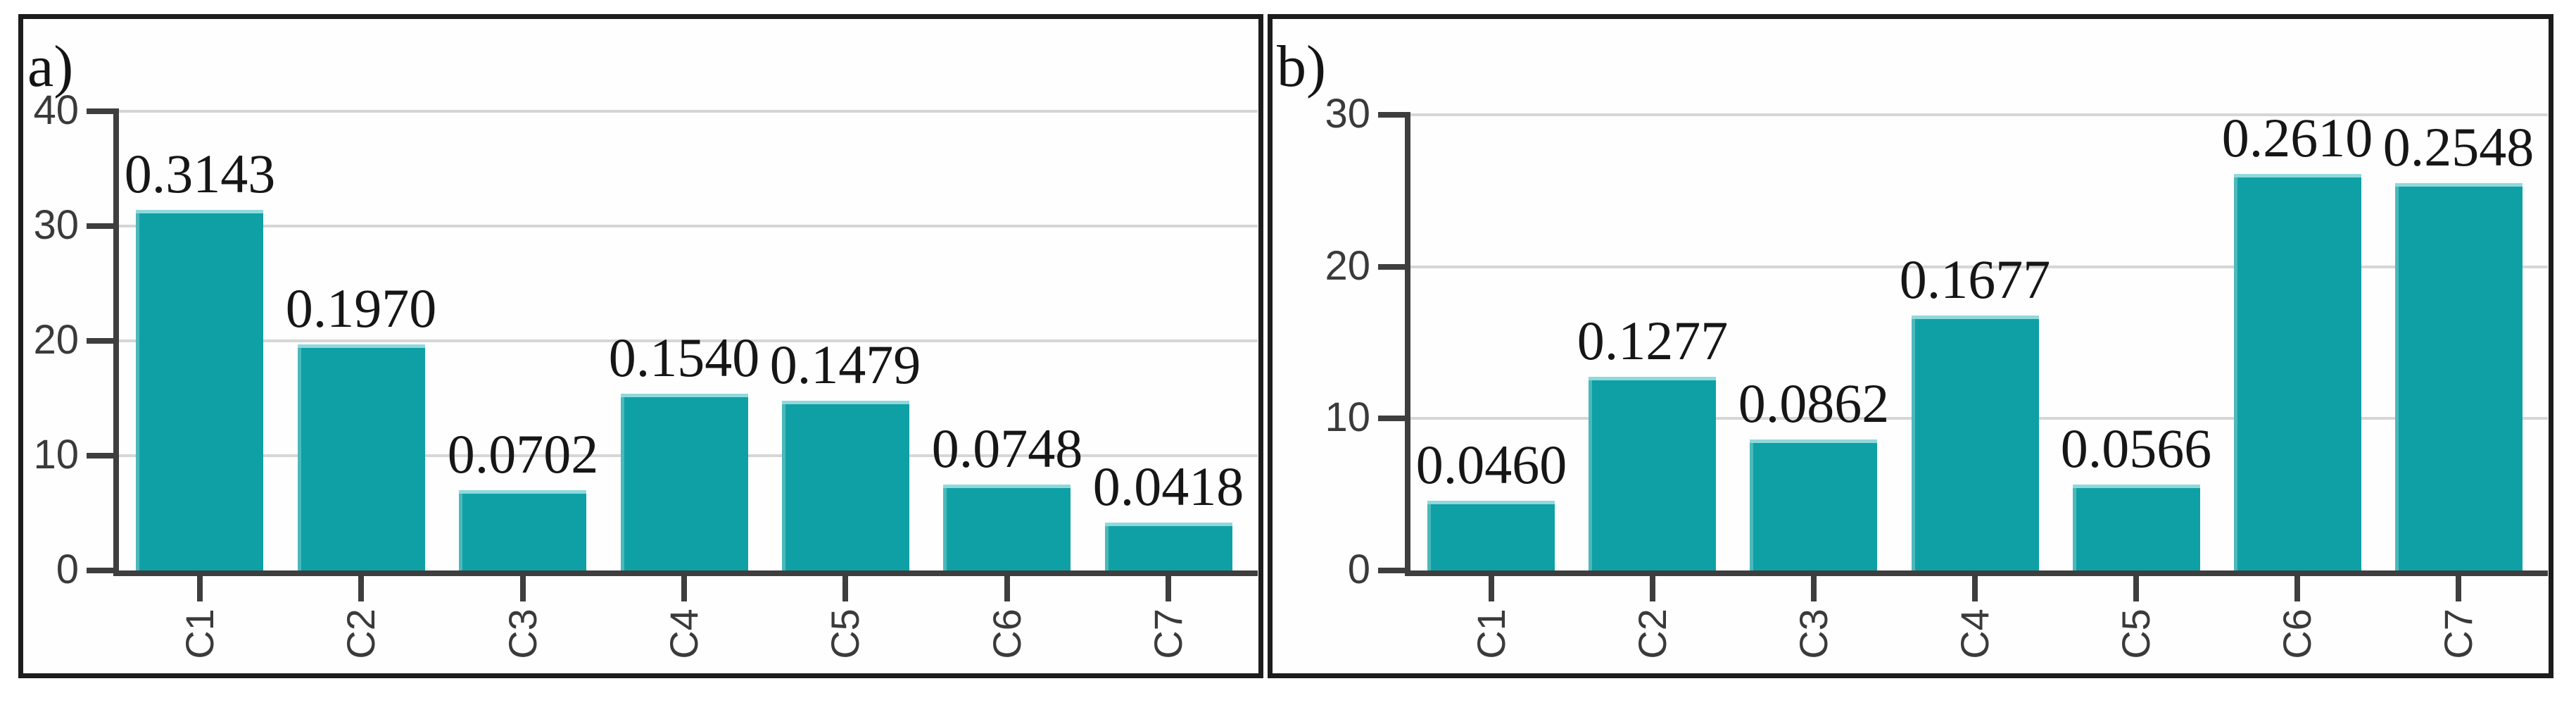  I want to click on value-label: 0.1277, so click(1653, 340).